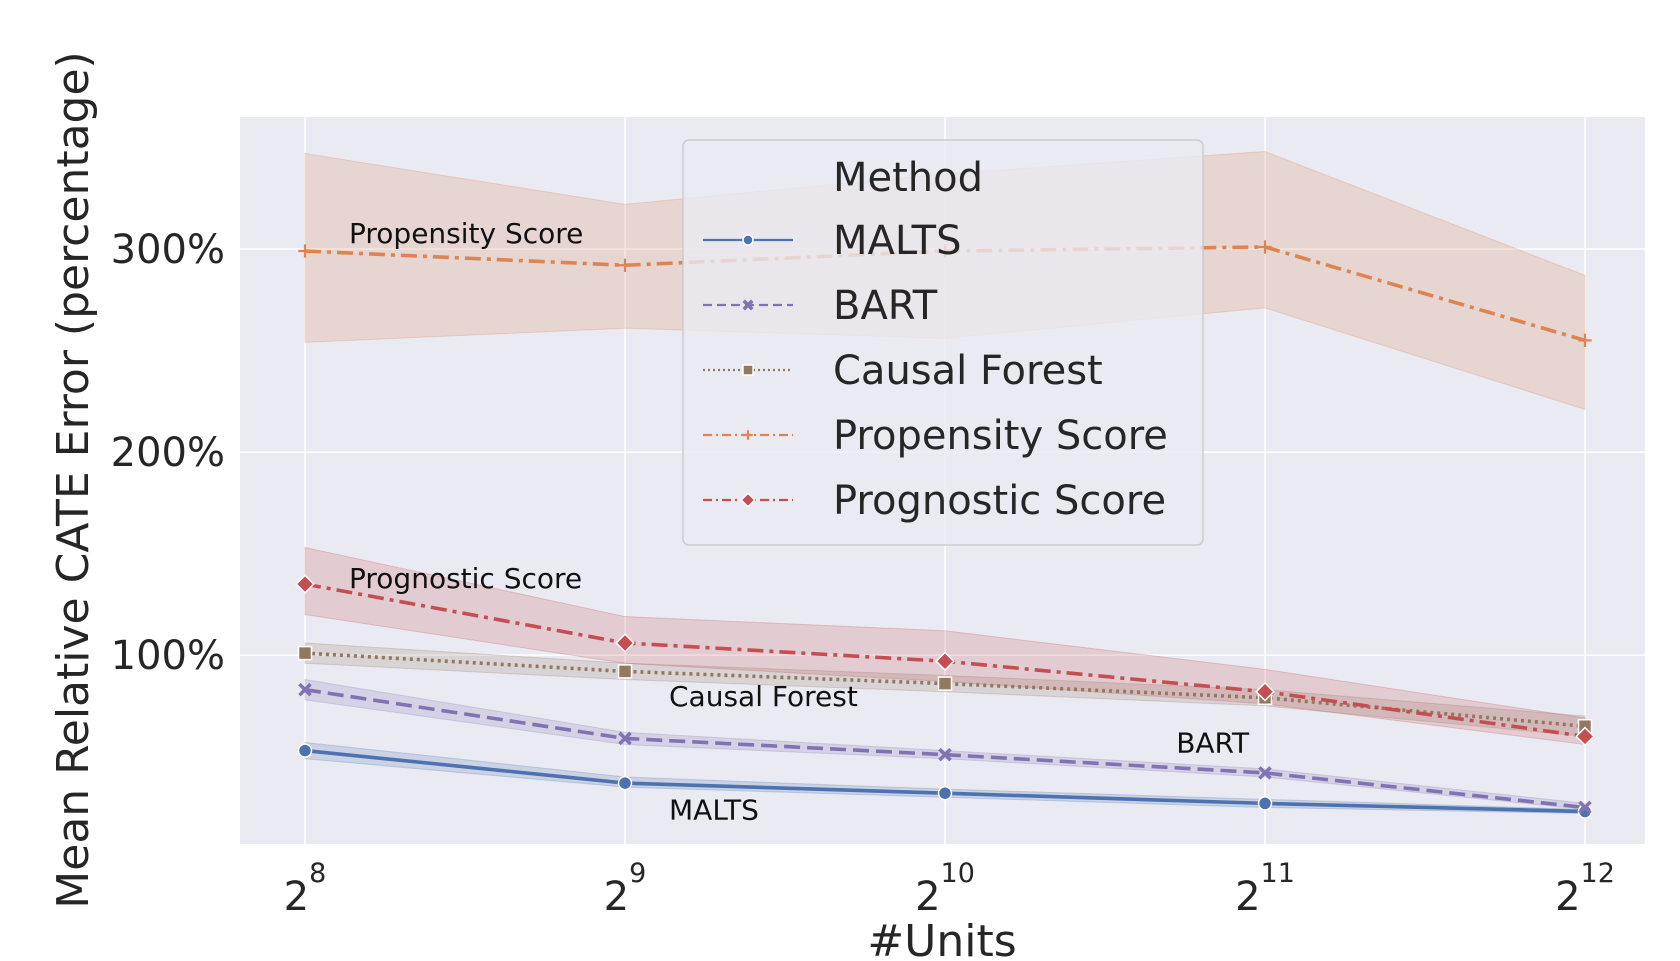 This screenshot has width=1680, height=961. Describe the element at coordinates (637, 873) in the screenshot. I see `x-tick-exponent: 9` at that location.